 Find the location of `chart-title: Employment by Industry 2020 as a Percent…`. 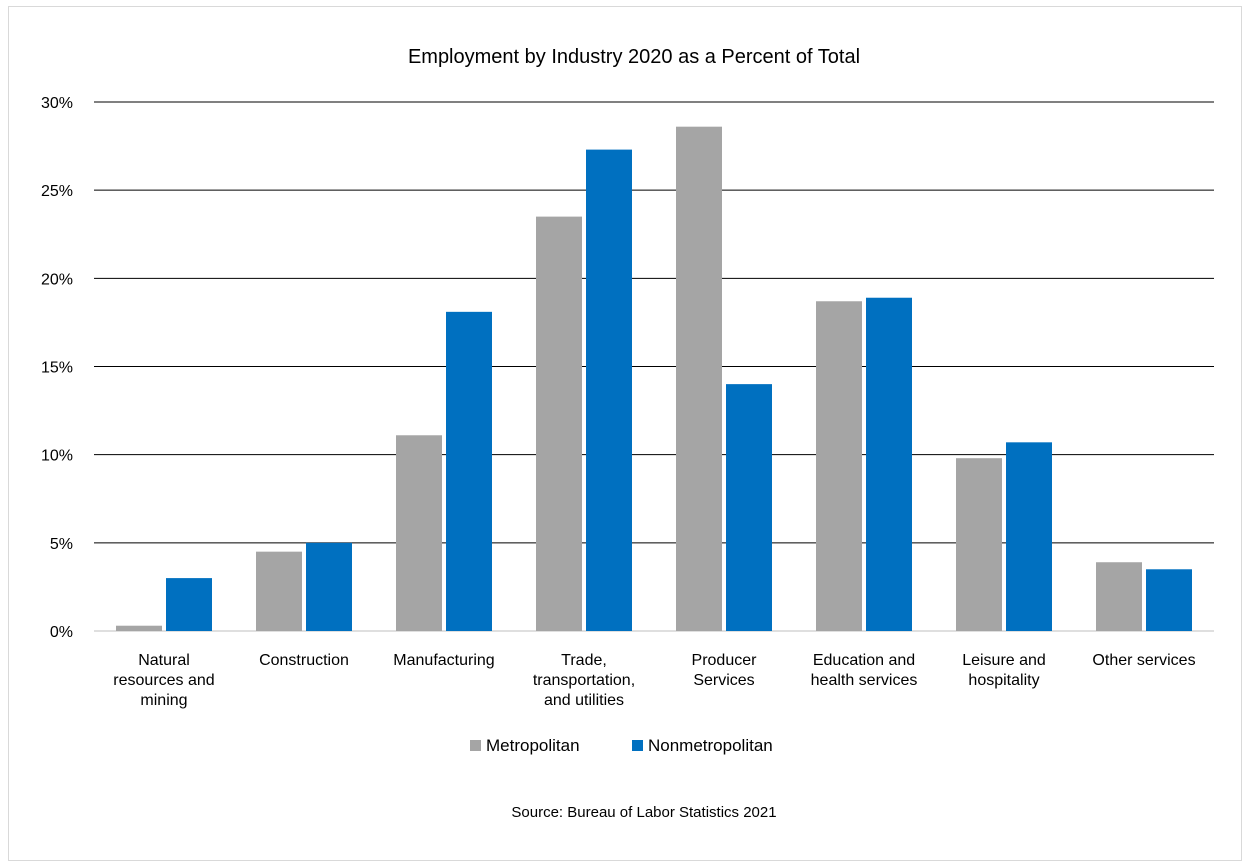

chart-title: Employment by Industry 2020 as a Percent… is located at coordinates (634, 57).